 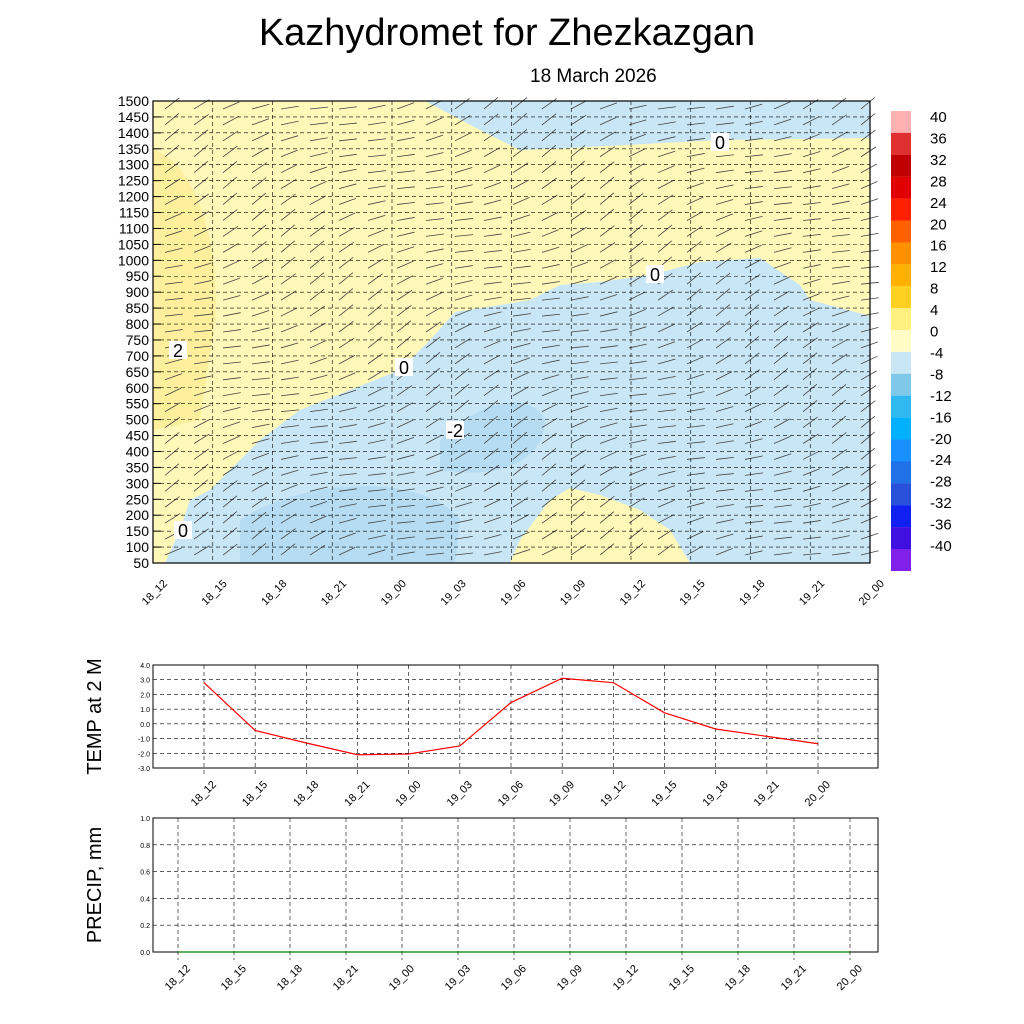 What do you see at coordinates (455, 430) in the screenshot?
I see `contour-label-bg` at bounding box center [455, 430].